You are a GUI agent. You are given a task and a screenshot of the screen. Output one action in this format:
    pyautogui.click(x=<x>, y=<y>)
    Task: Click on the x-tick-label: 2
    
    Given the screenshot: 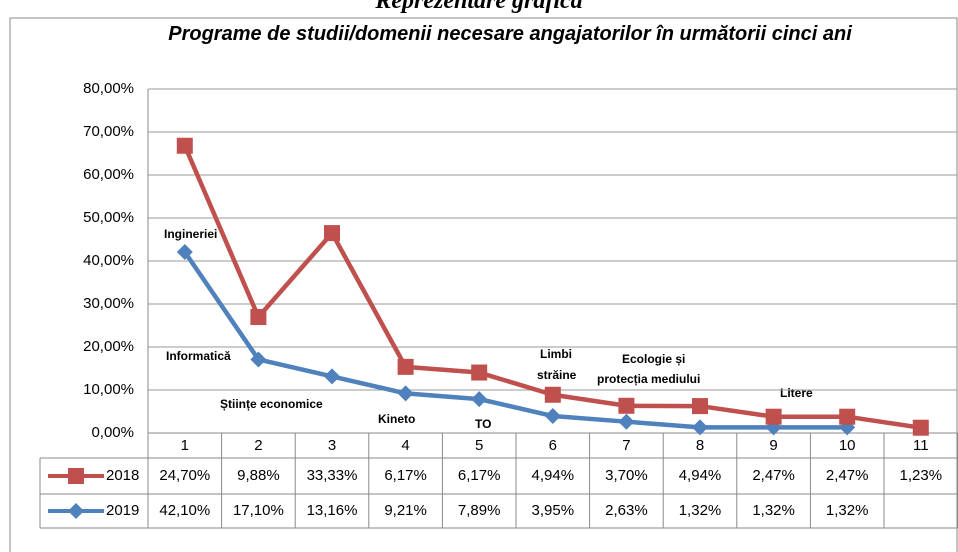 What is the action you would take?
    pyautogui.click(x=258, y=445)
    